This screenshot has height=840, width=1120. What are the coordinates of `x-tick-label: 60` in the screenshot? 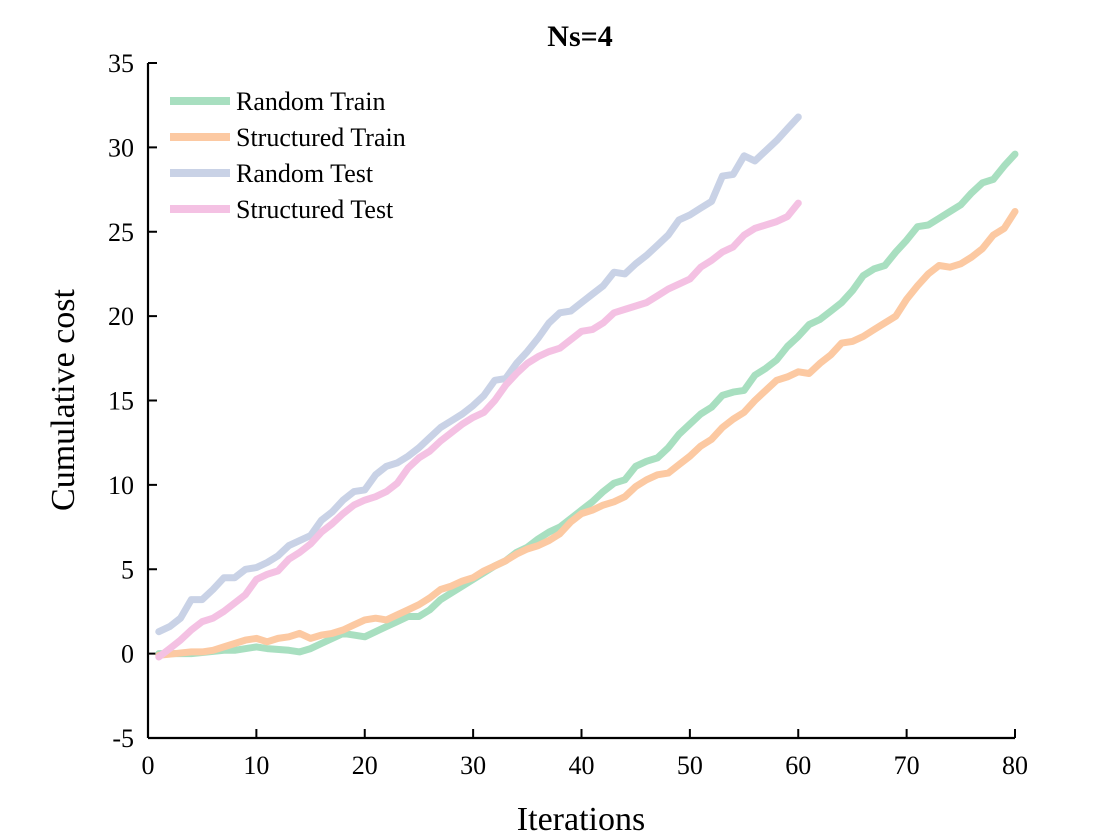 It's located at (798, 765).